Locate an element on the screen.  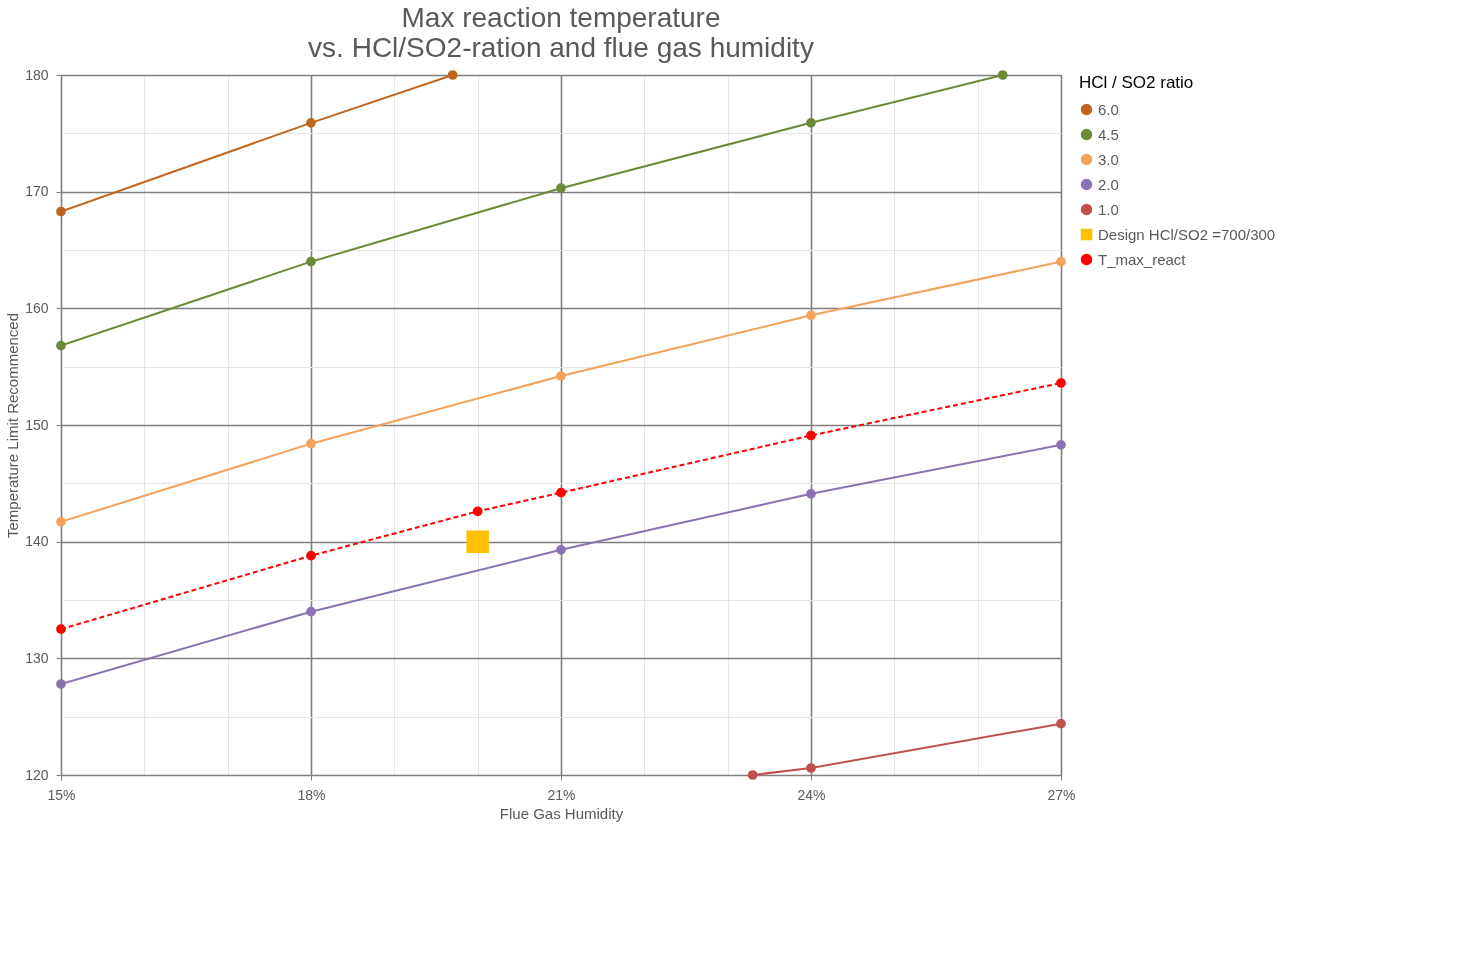
y-tick-label: 160 is located at coordinates (37, 307).